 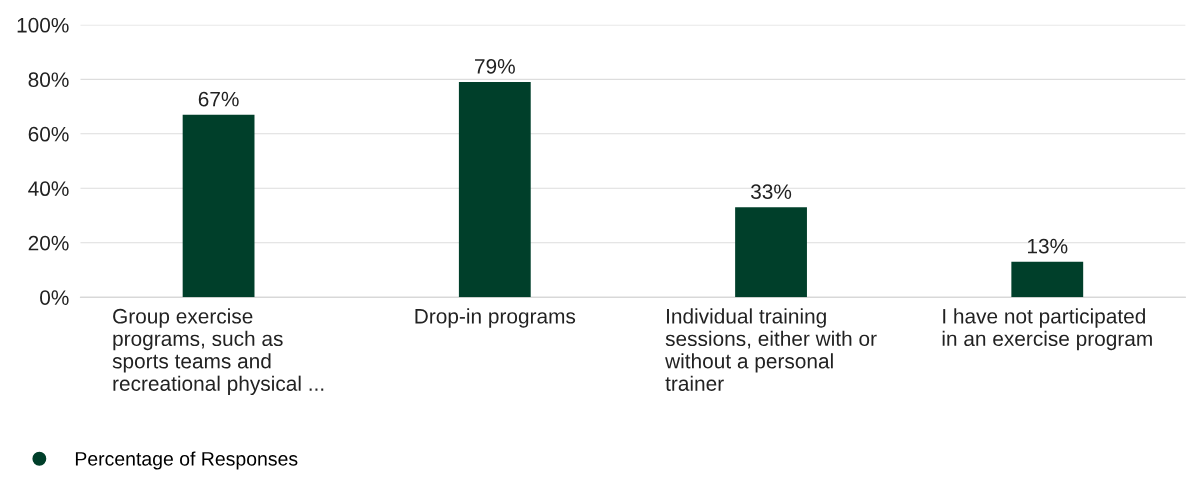 What do you see at coordinates (1047, 329) in the screenshot?
I see `x-tick-label: I have not participated in an exercise program` at bounding box center [1047, 329].